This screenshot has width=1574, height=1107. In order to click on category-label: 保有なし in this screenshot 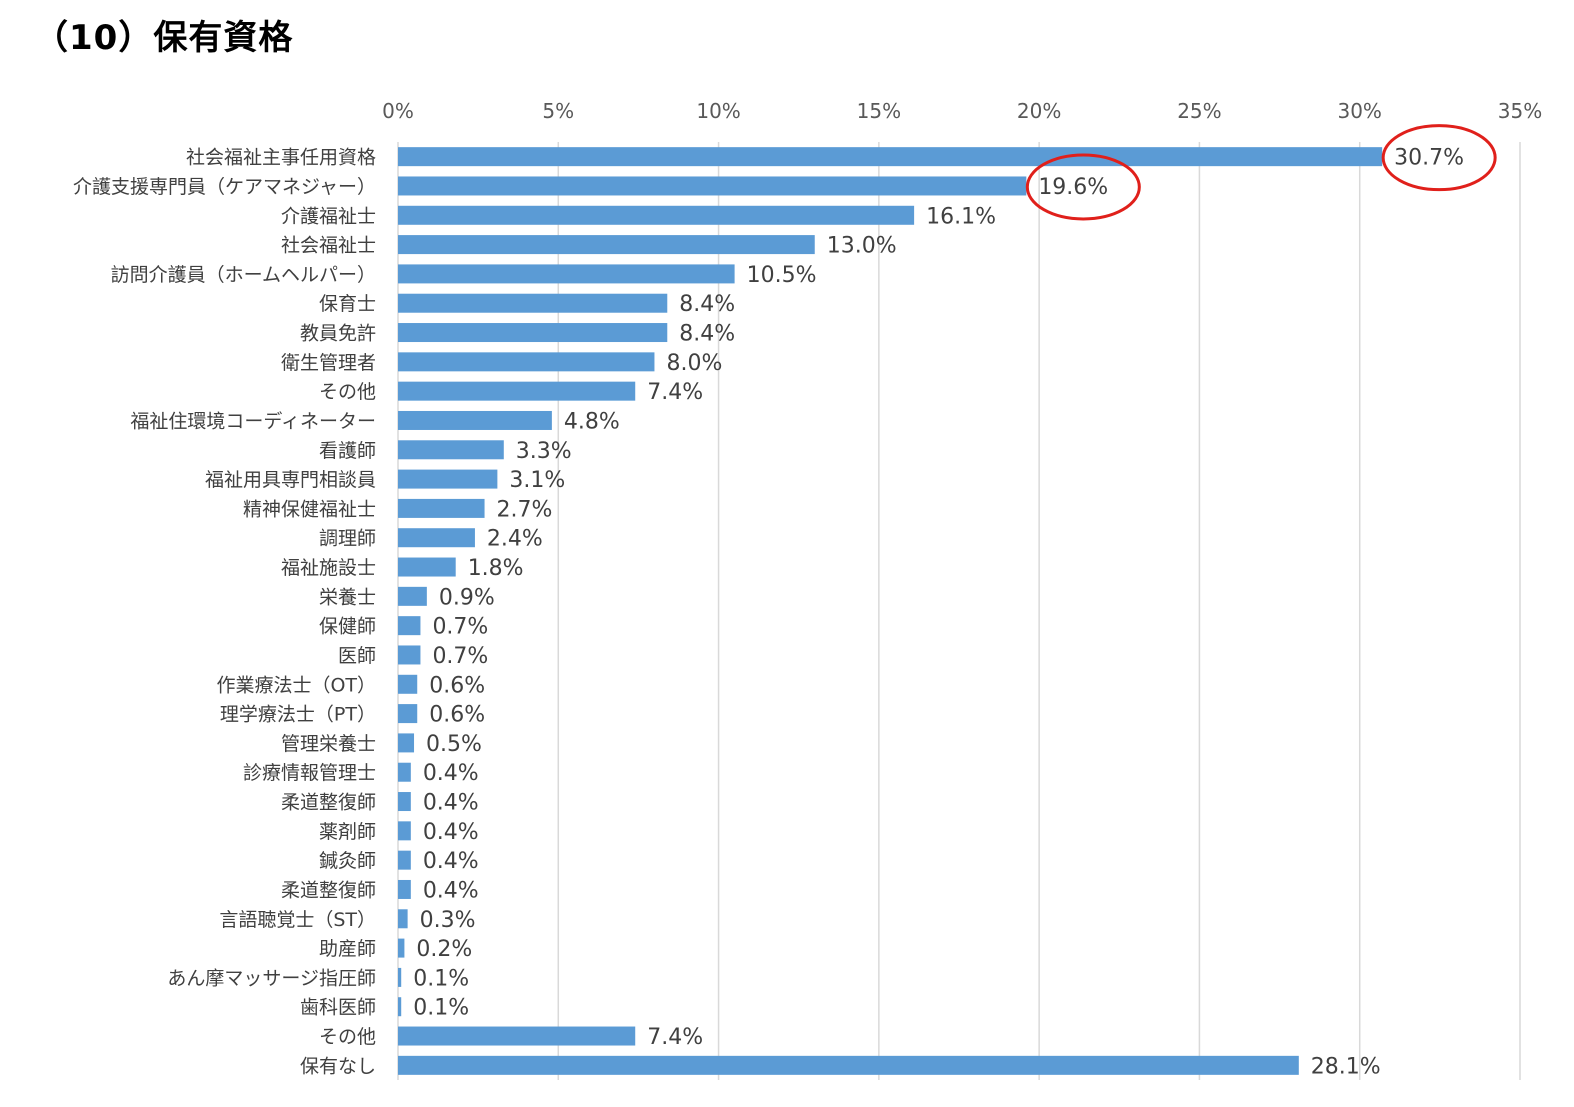, I will do `click(338, 1066)`.